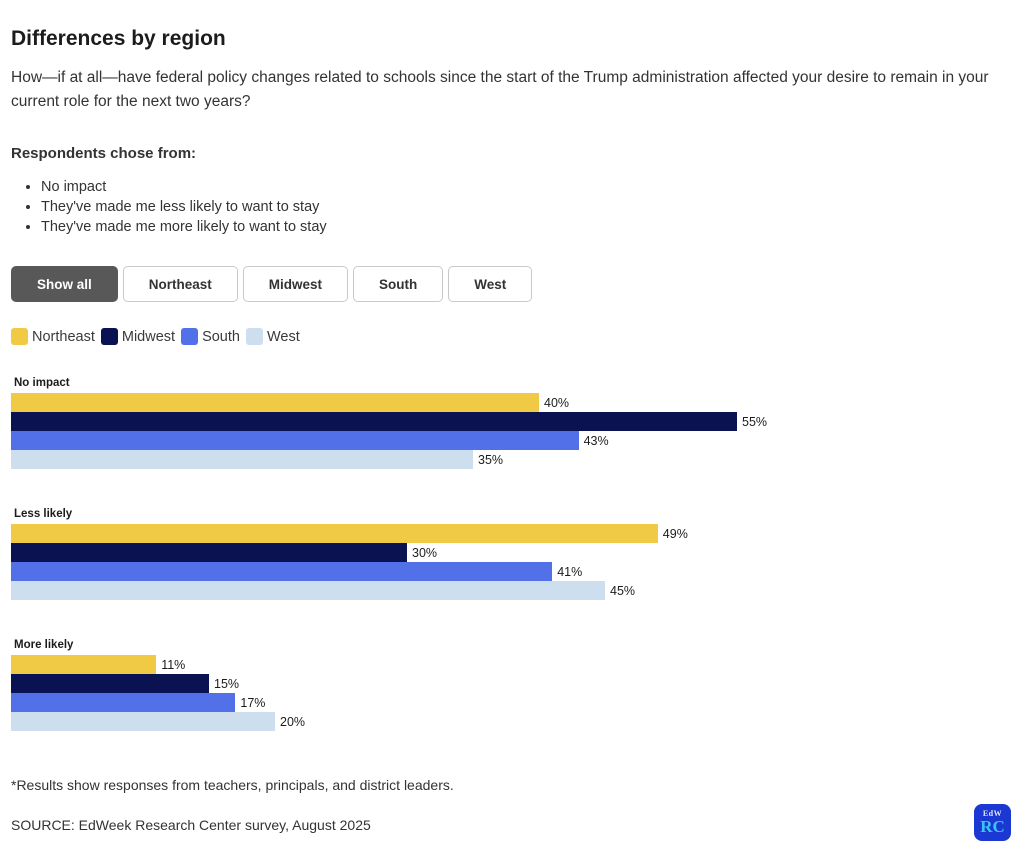 The width and height of the screenshot is (1020, 855). I want to click on bar-row: 20%, so click(509, 722).